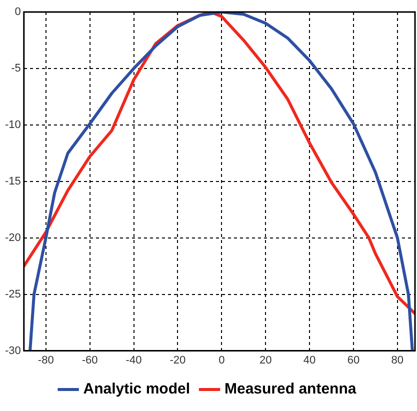  I want to click on x-tick-label: 40, so click(309, 360).